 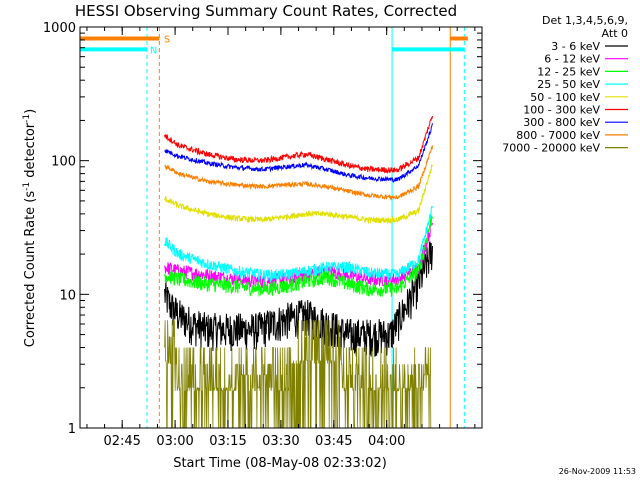 What do you see at coordinates (63, 162) in the screenshot?
I see `y-tick-label-2: 100` at bounding box center [63, 162].